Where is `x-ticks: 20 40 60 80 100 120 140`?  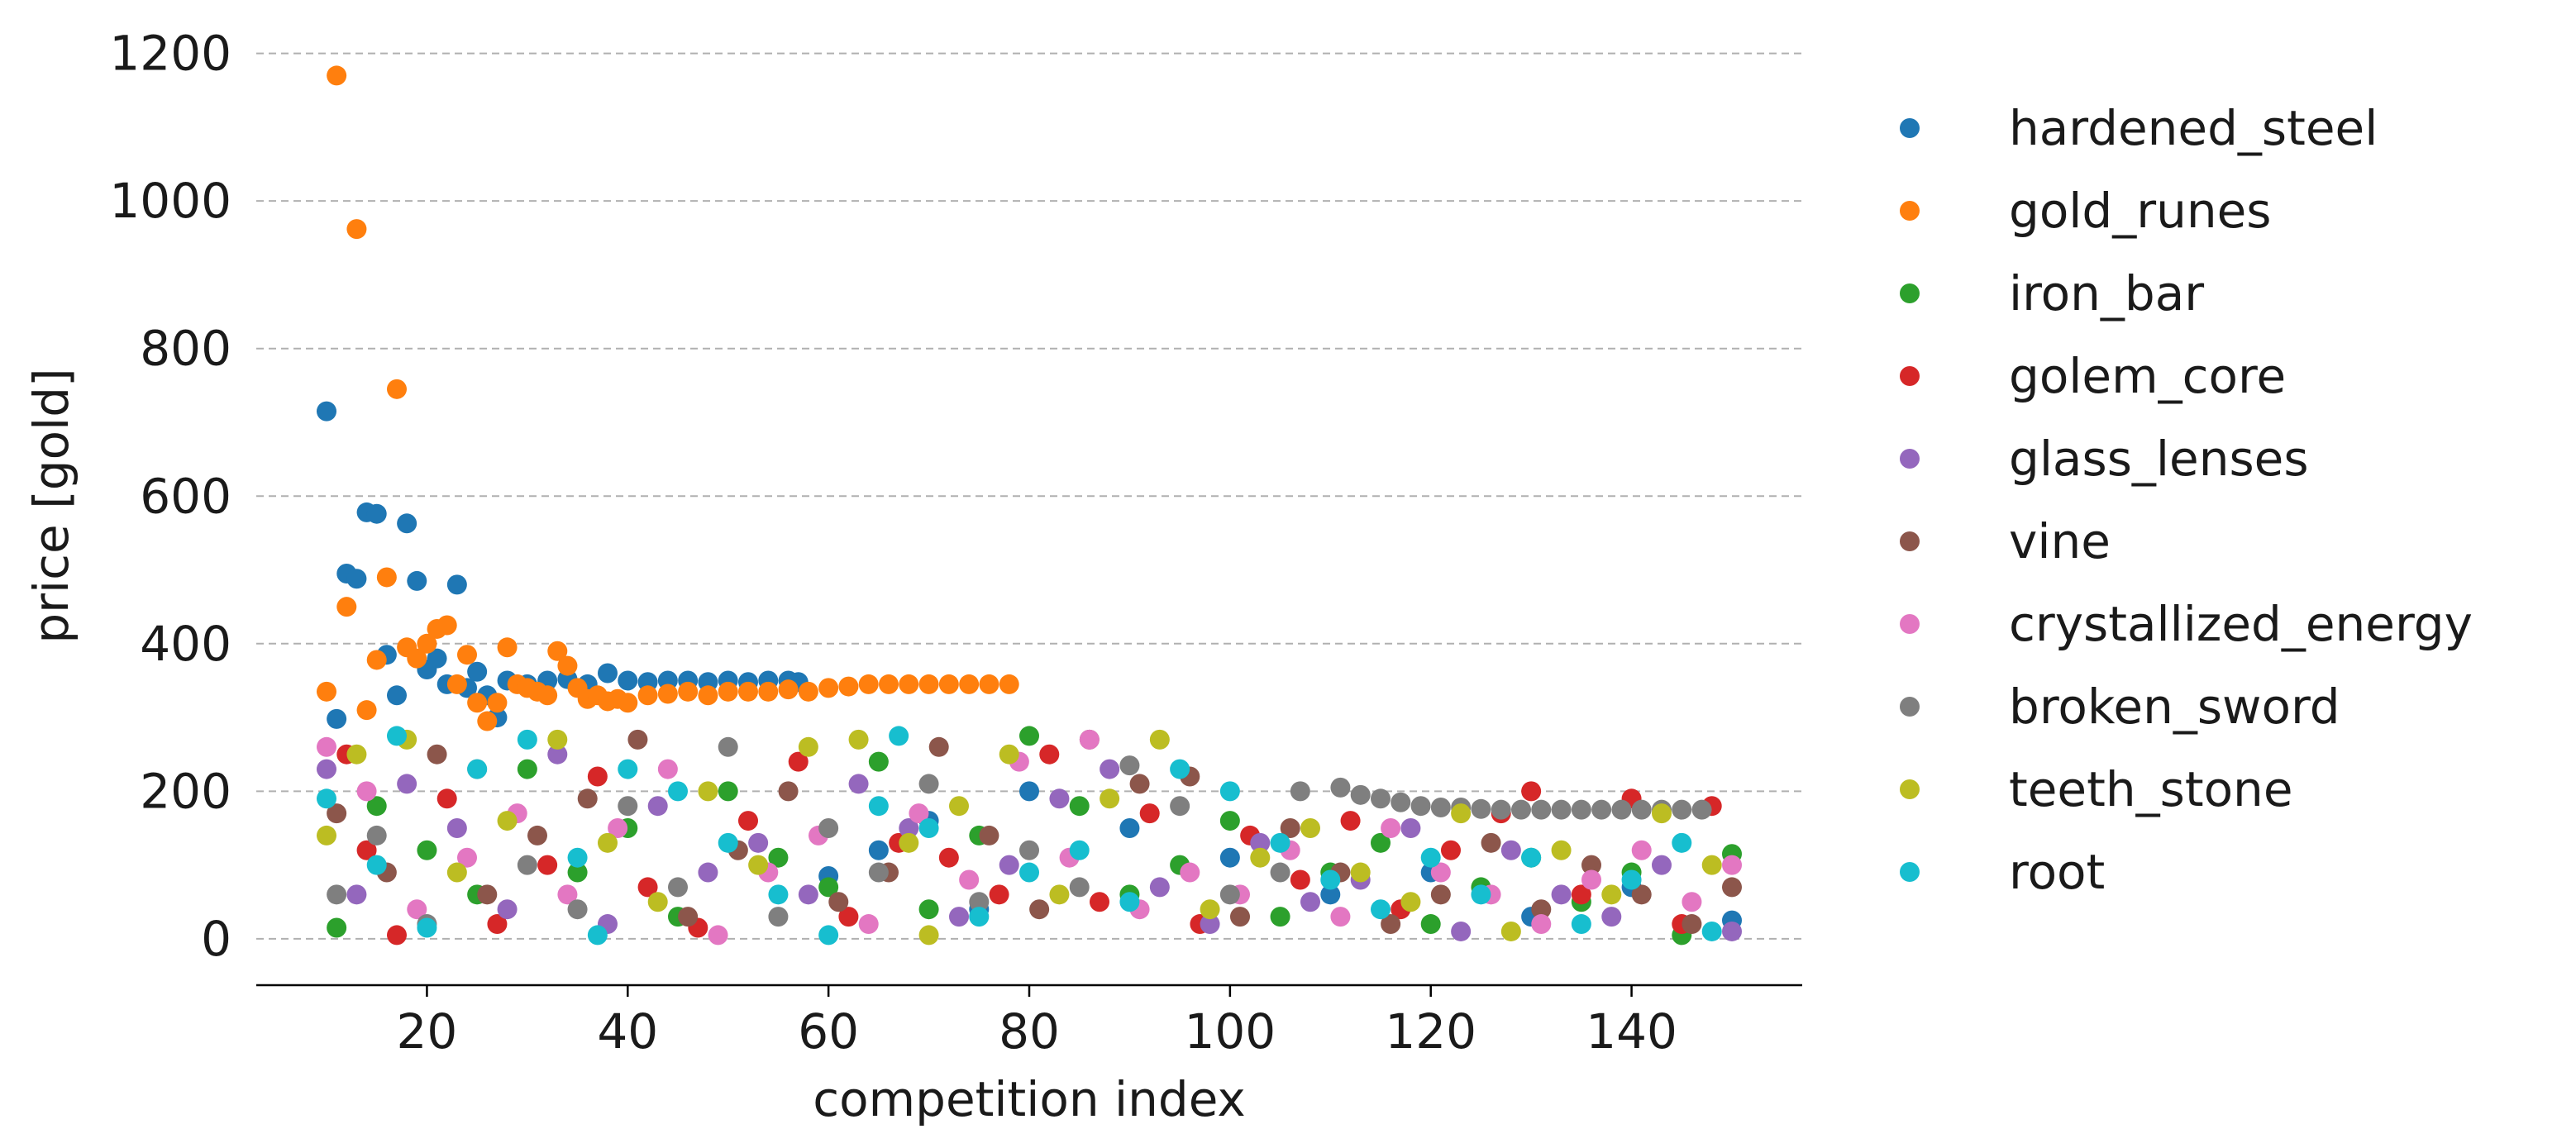
x-ticks: 20 40 60 80 100 120 140 is located at coordinates (1037, 1022).